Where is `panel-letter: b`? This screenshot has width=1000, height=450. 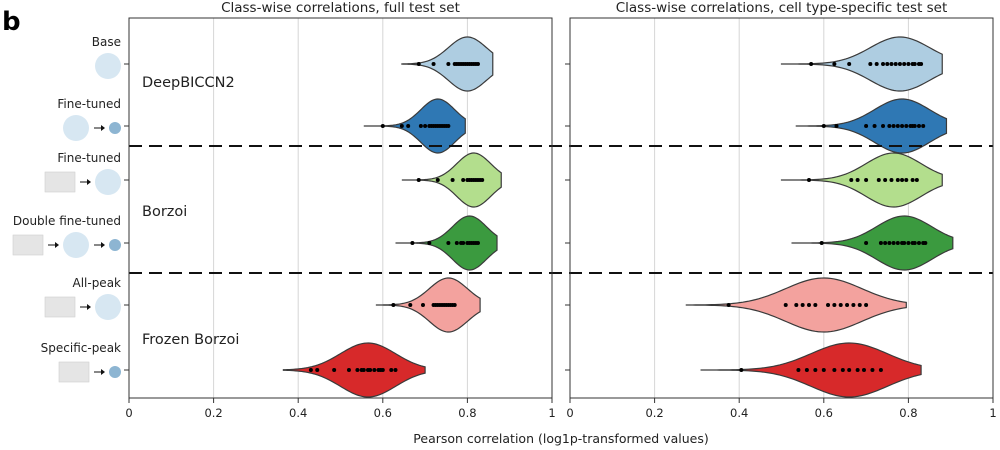
panel-letter: b is located at coordinates (11, 22).